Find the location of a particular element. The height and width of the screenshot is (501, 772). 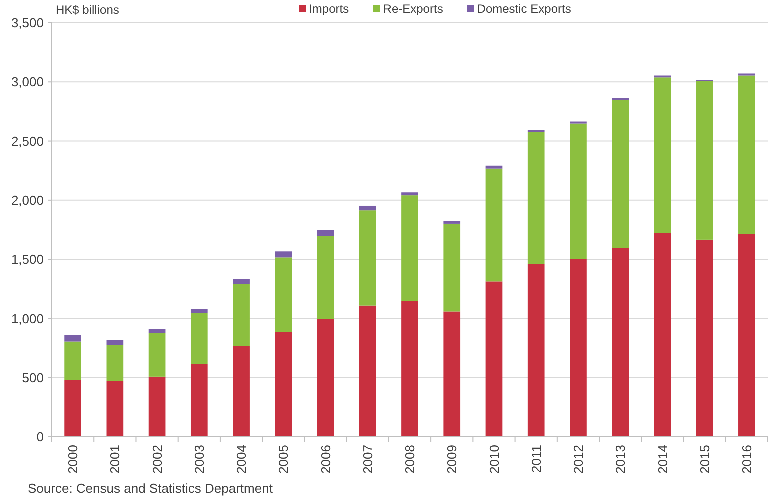

legend-label: Imports is located at coordinates (329, 9).